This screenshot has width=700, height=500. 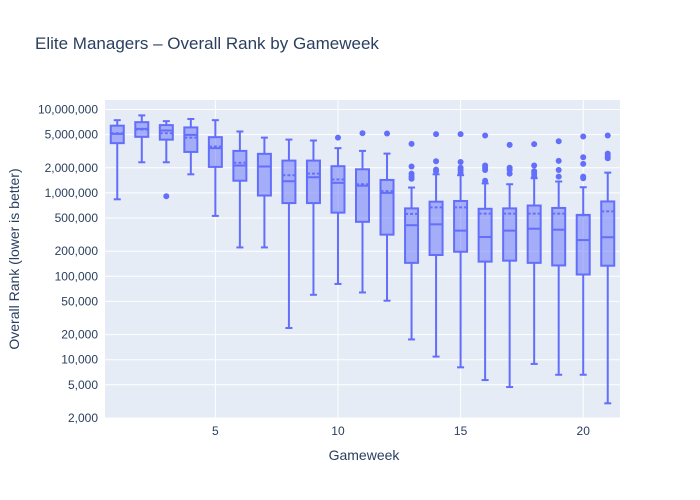 I want to click on y-tick-label: 2,000,000, so click(x=72, y=168).